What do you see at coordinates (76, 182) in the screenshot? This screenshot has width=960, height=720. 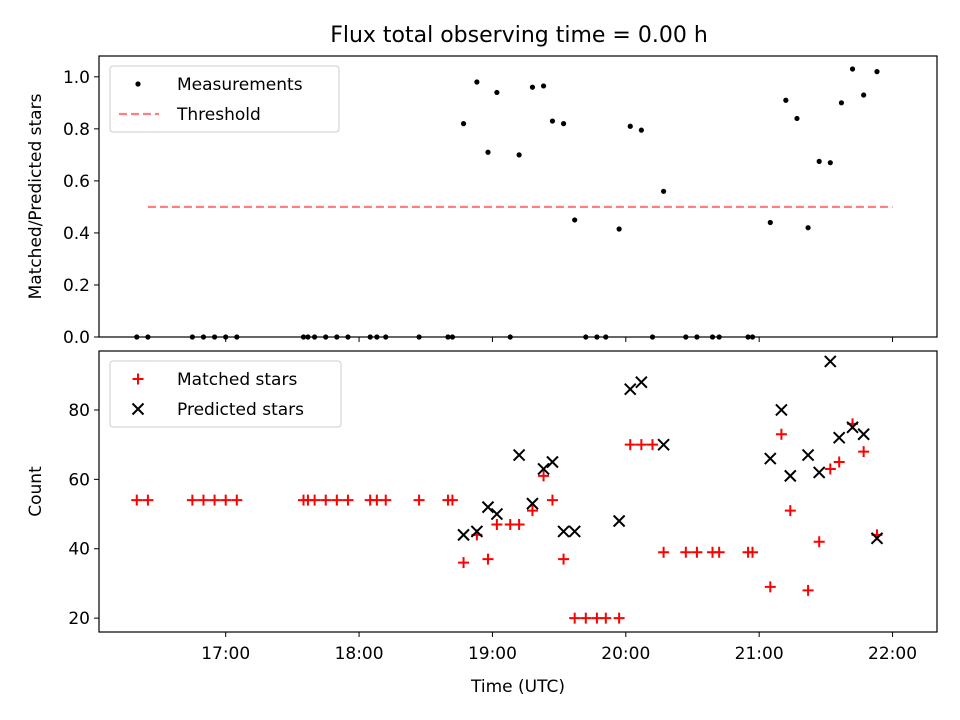 I see `y-tick-label: 0.6` at bounding box center [76, 182].